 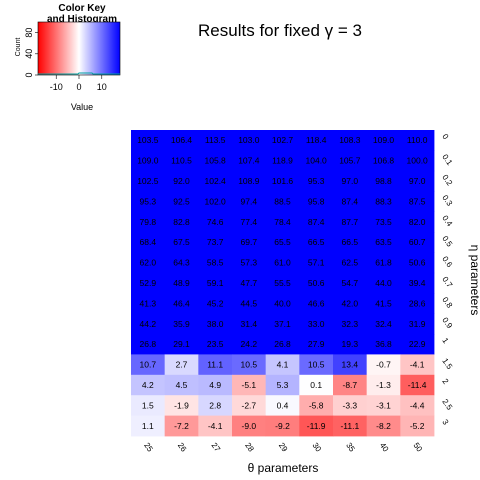 I want to click on color-key-subtitle: and Histogram, so click(x=82, y=19).